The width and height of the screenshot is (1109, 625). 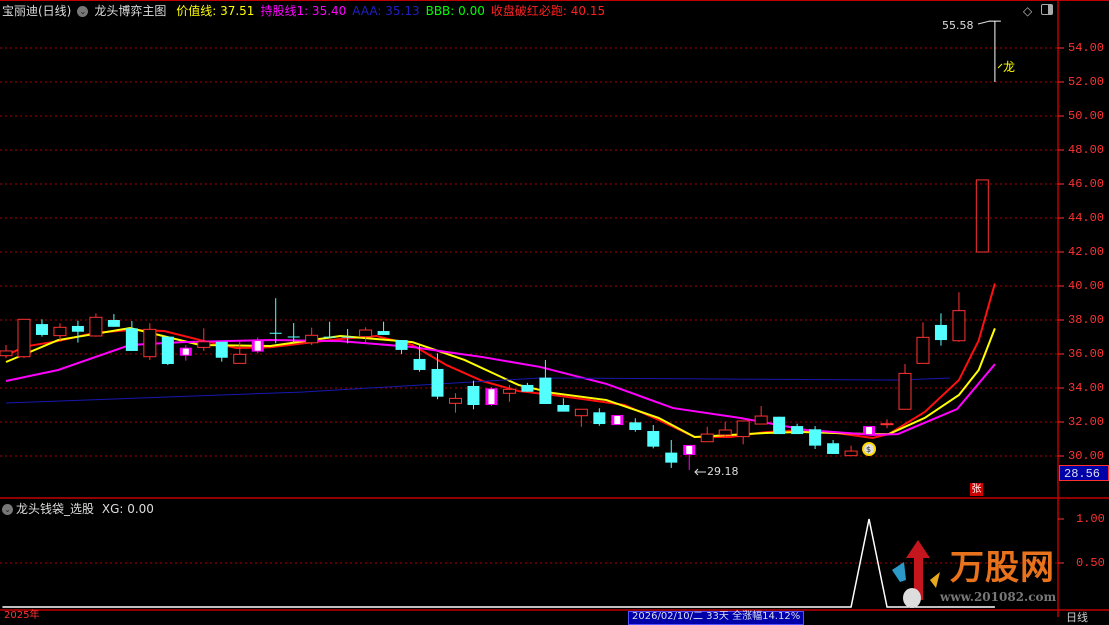 I want to click on sub-chart-header: ⌄ 龙头钱袋_选股 XG: 0.00, so click(x=78, y=508).